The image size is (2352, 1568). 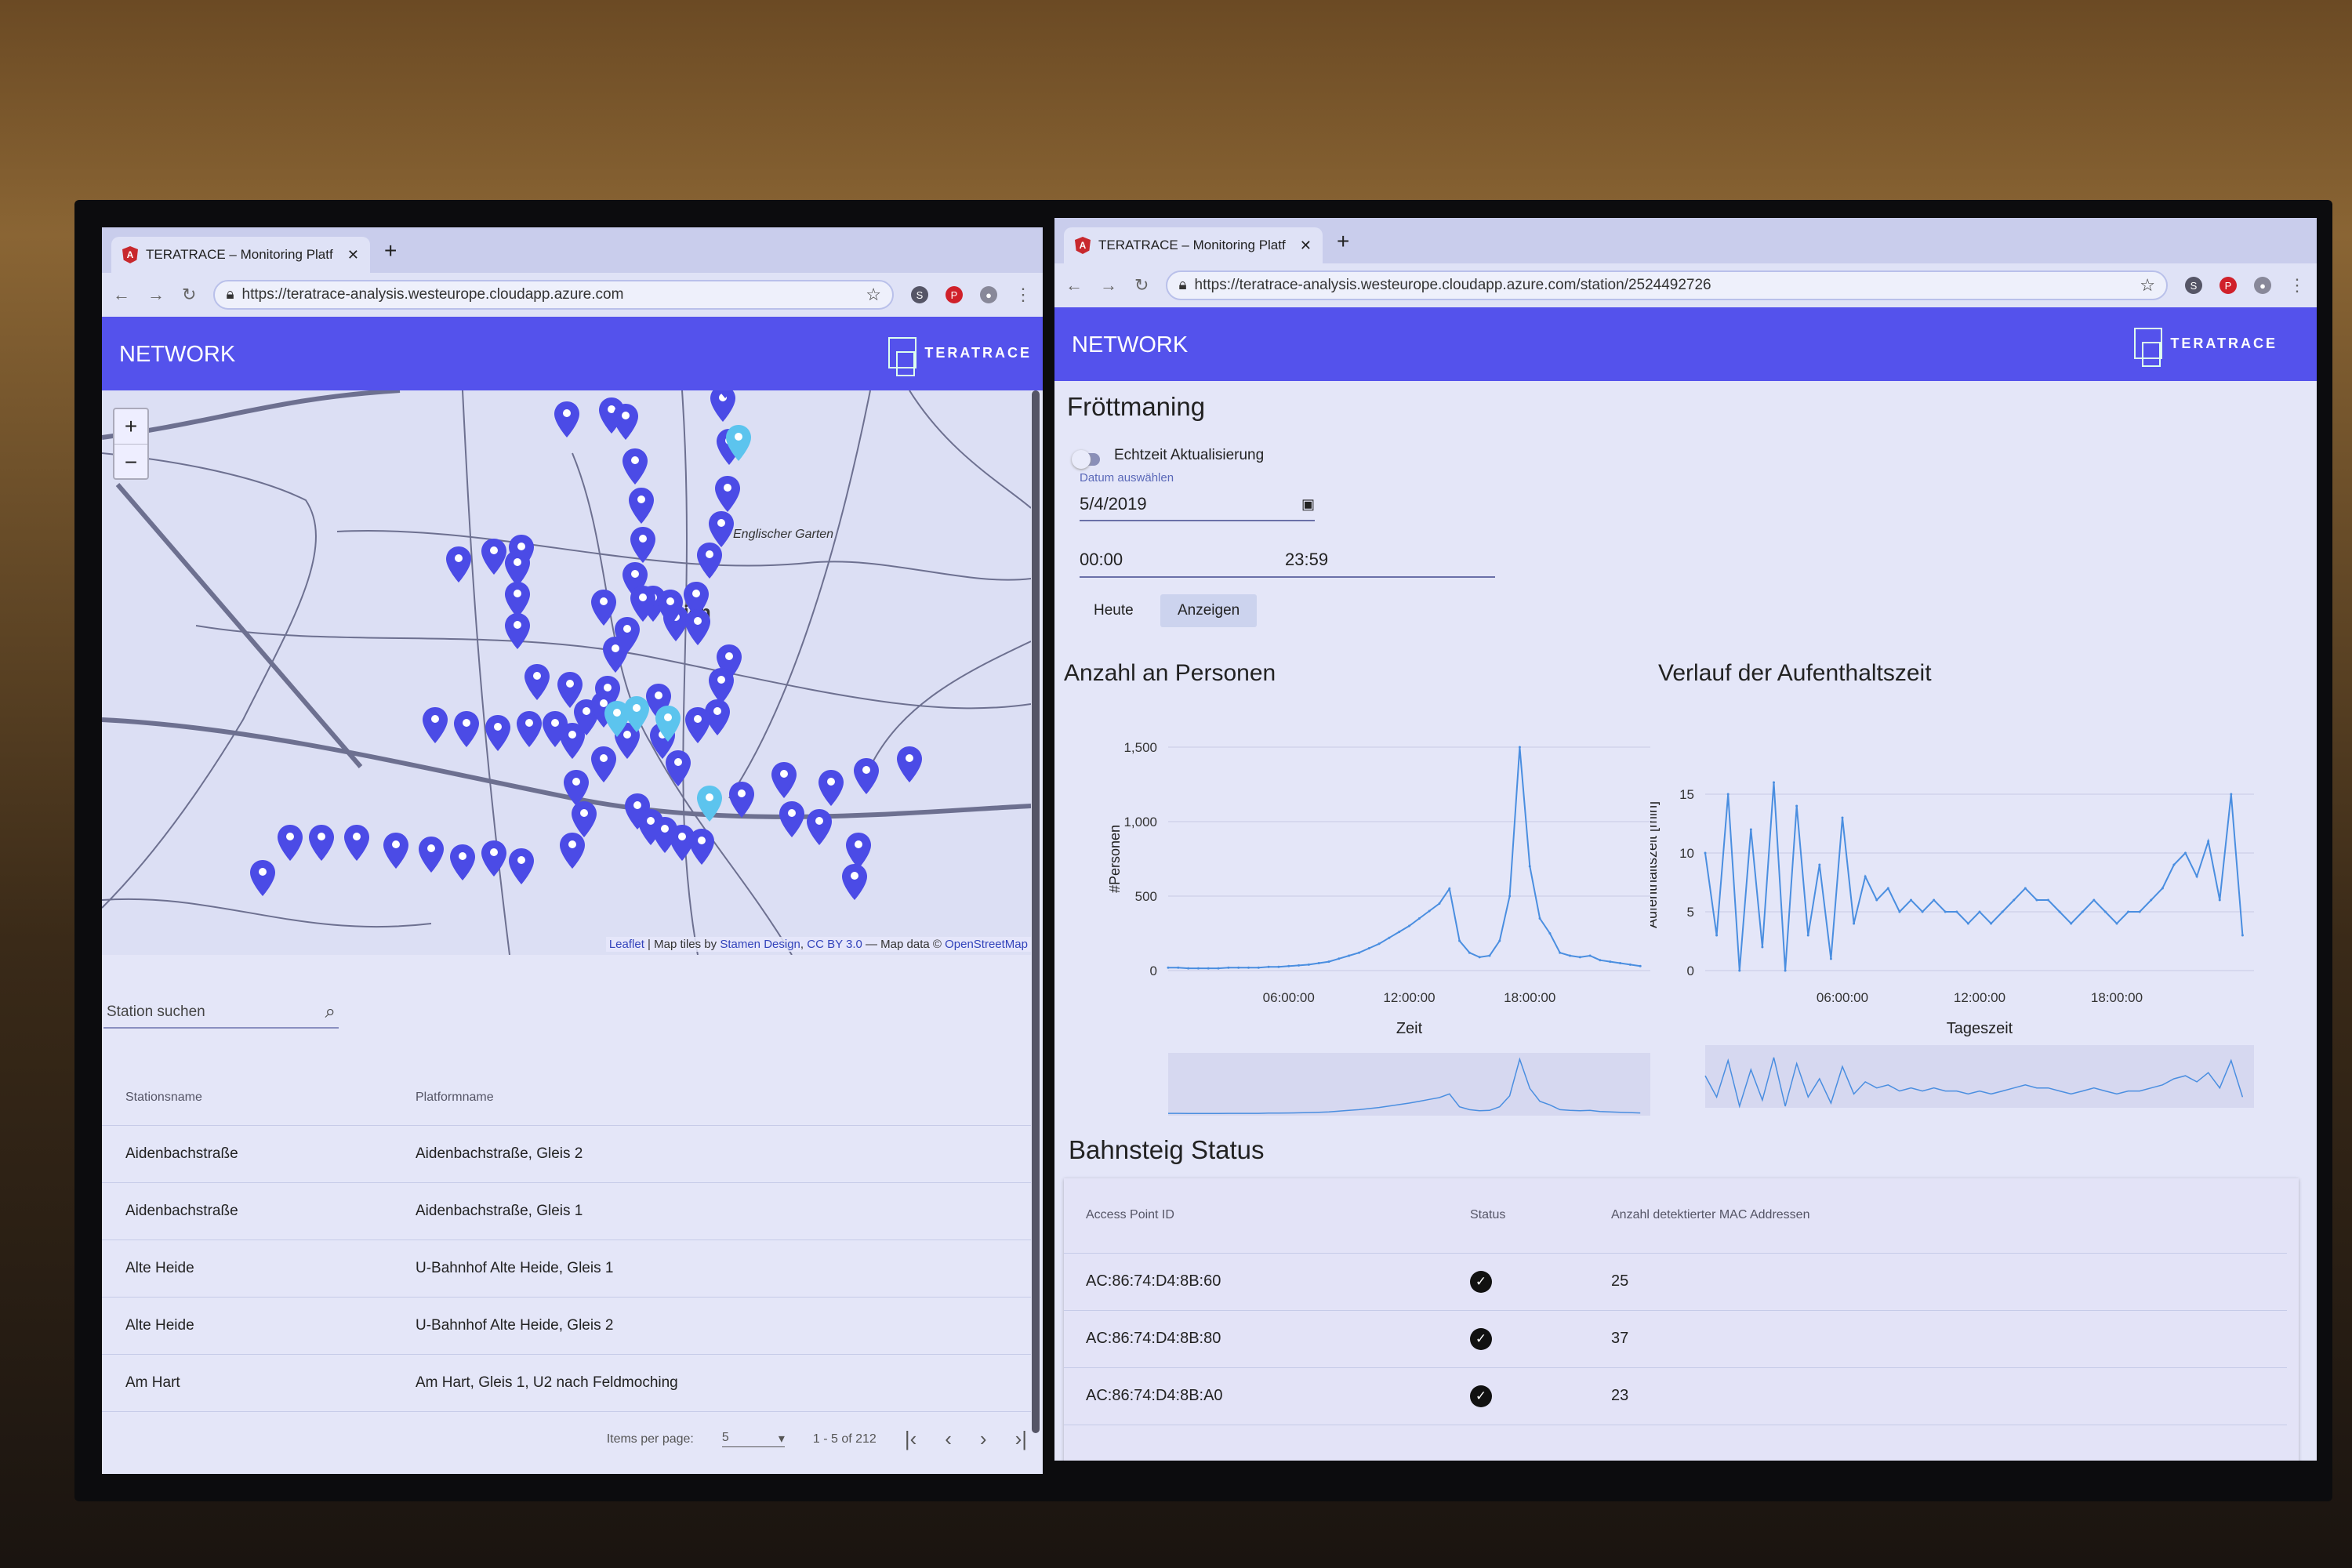 I want to click on osm-link: OpenStreetMap, so click(x=986, y=944).